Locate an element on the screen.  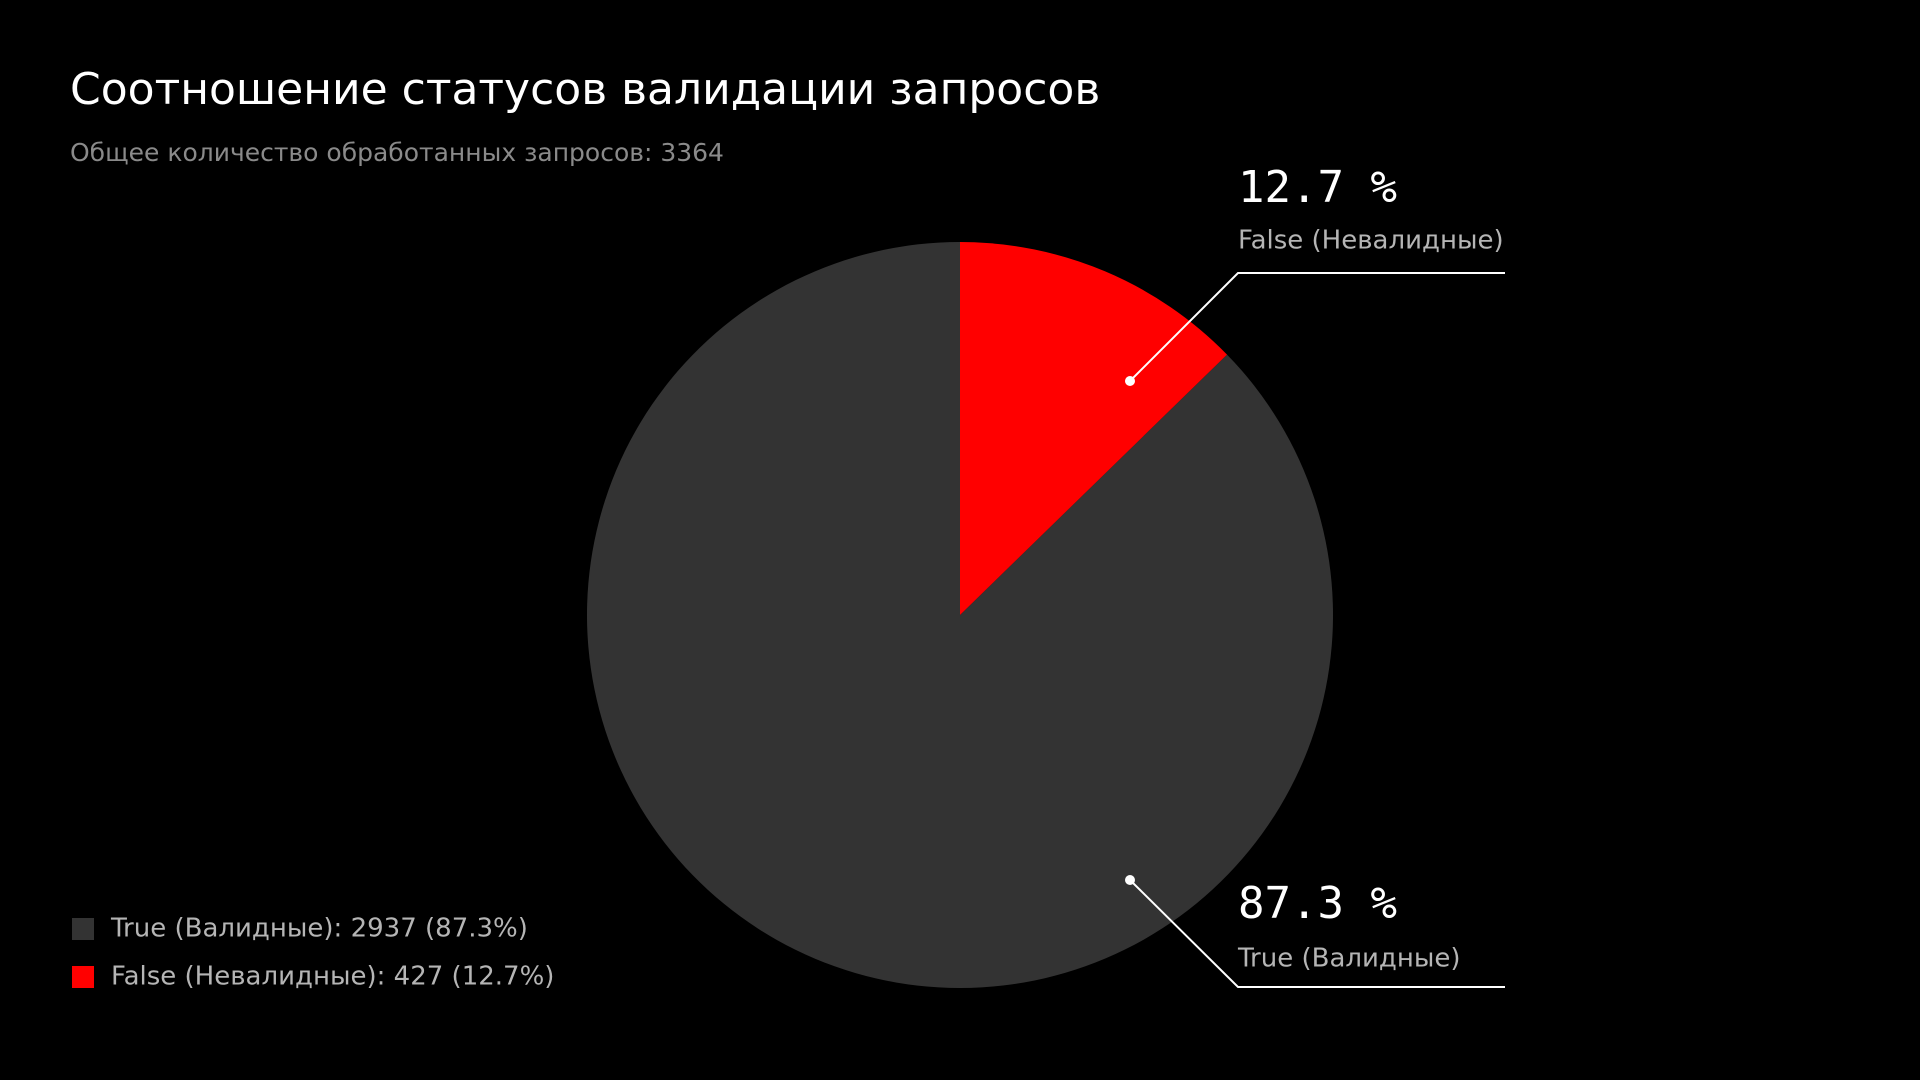
legend-label: False (Невалидные): 427 (12.7%) is located at coordinates (332, 977).